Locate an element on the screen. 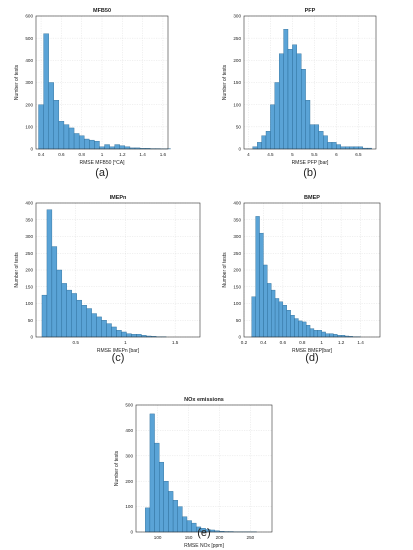  x-tick-label: 1.2 is located at coordinates (341, 342).